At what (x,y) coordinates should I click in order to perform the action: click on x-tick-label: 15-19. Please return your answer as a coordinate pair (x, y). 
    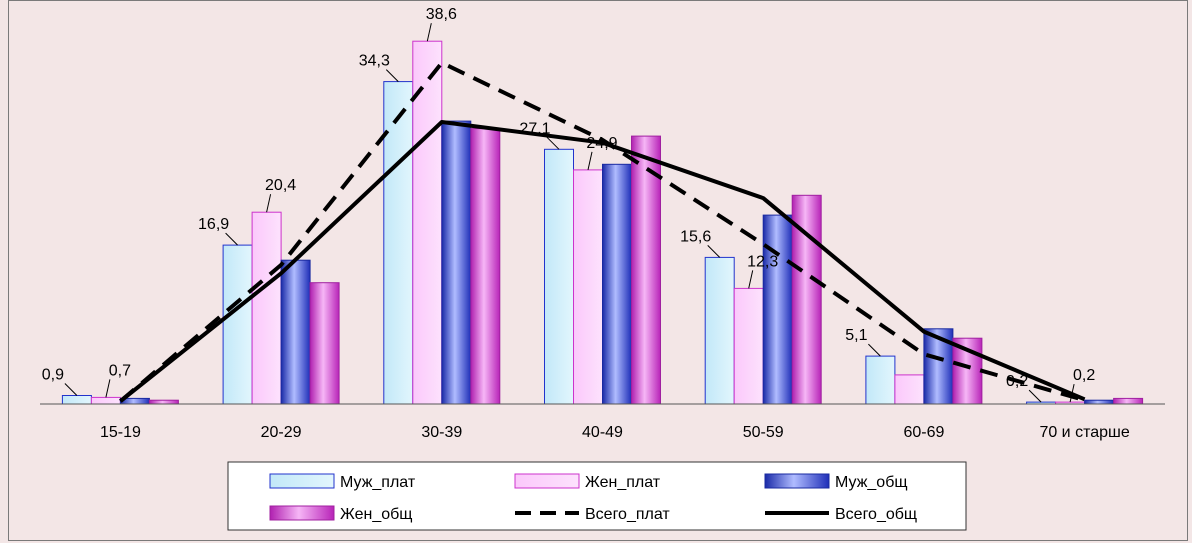
    Looking at the image, I should click on (120, 432).